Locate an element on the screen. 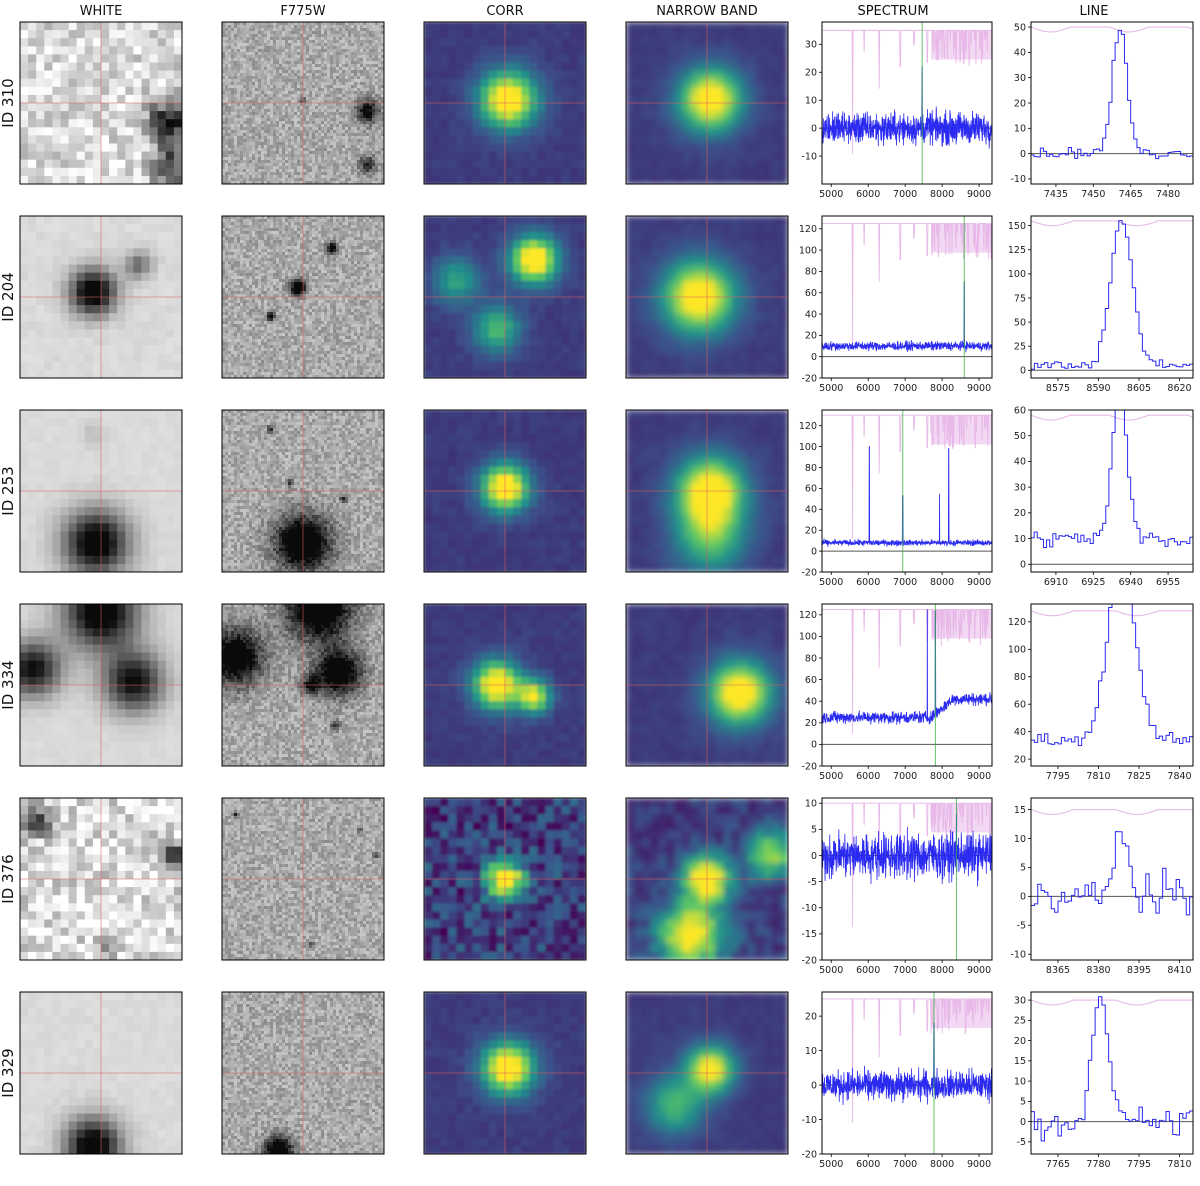 The image size is (1200, 1186). f775w-image-0-frame is located at coordinates (303, 103).